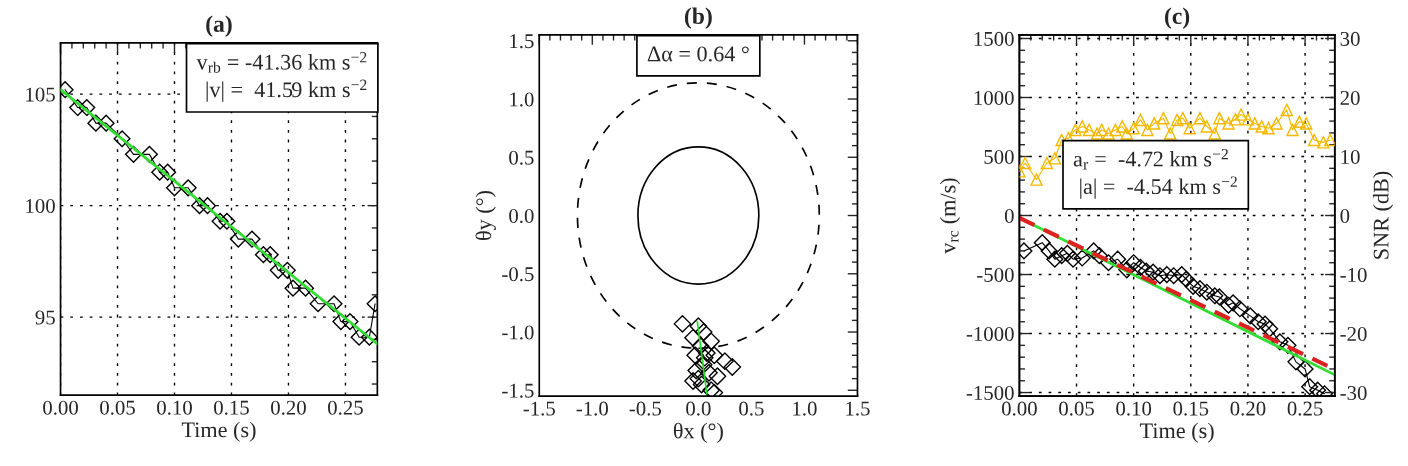 This screenshot has height=466, width=1408. I want to click on x-tick-label: 1.5, so click(858, 408).